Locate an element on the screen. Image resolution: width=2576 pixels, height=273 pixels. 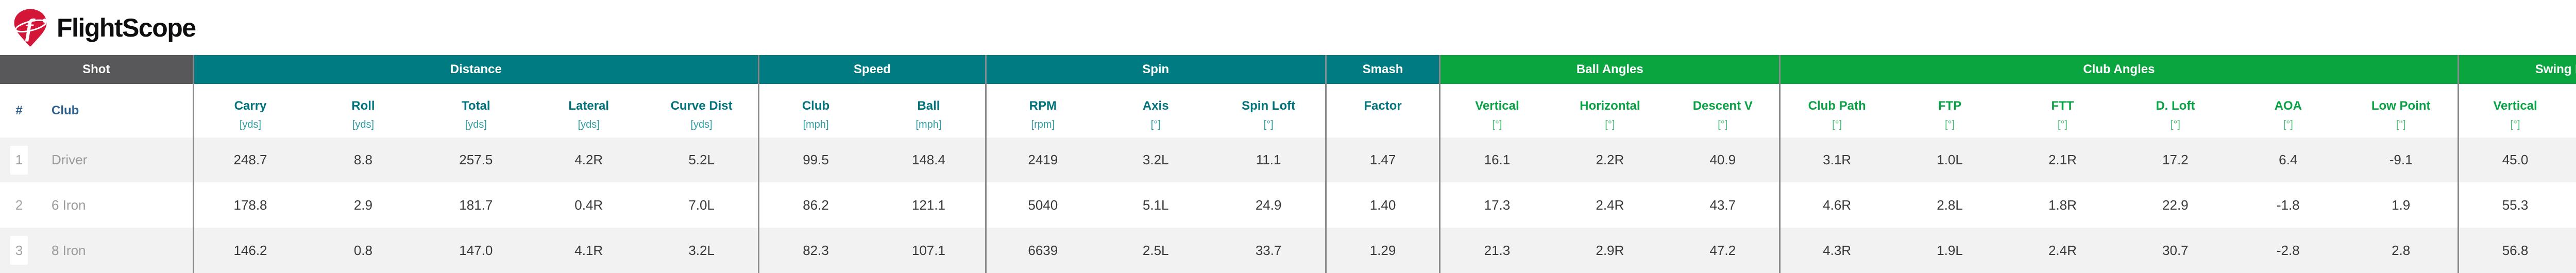
cell-speed-club: 82.3 is located at coordinates (816, 250).